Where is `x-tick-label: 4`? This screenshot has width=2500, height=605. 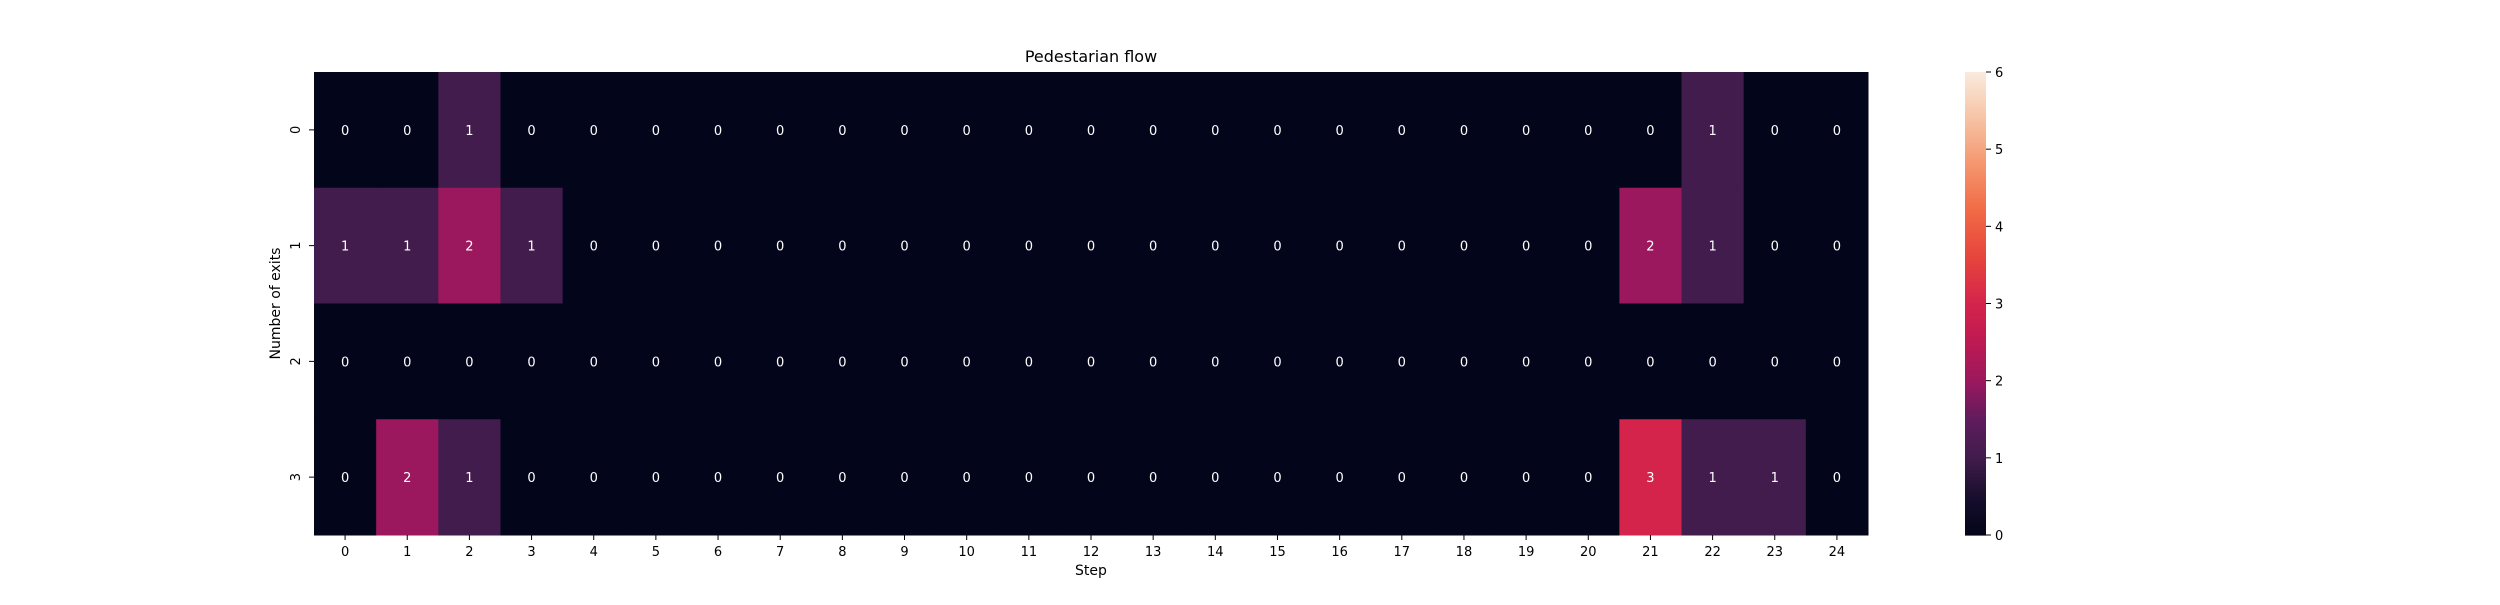
x-tick-label: 4 is located at coordinates (594, 552).